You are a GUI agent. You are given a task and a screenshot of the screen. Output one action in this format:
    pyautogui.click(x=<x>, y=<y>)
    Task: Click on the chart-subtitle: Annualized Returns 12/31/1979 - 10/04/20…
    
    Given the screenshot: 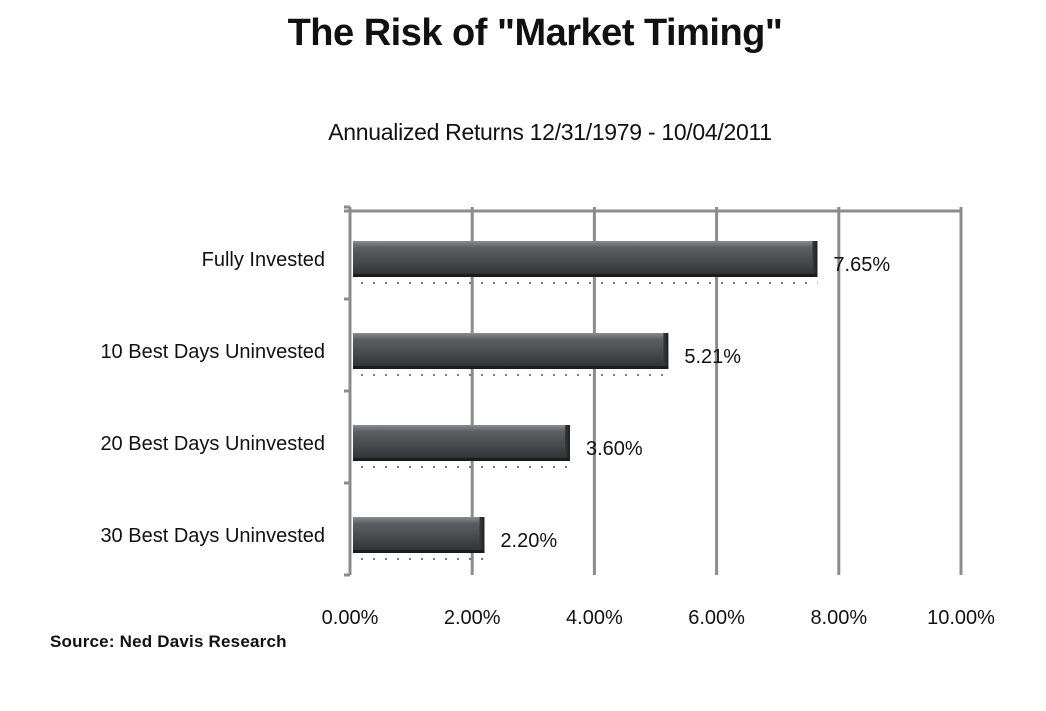 What is the action you would take?
    pyautogui.click(x=550, y=132)
    